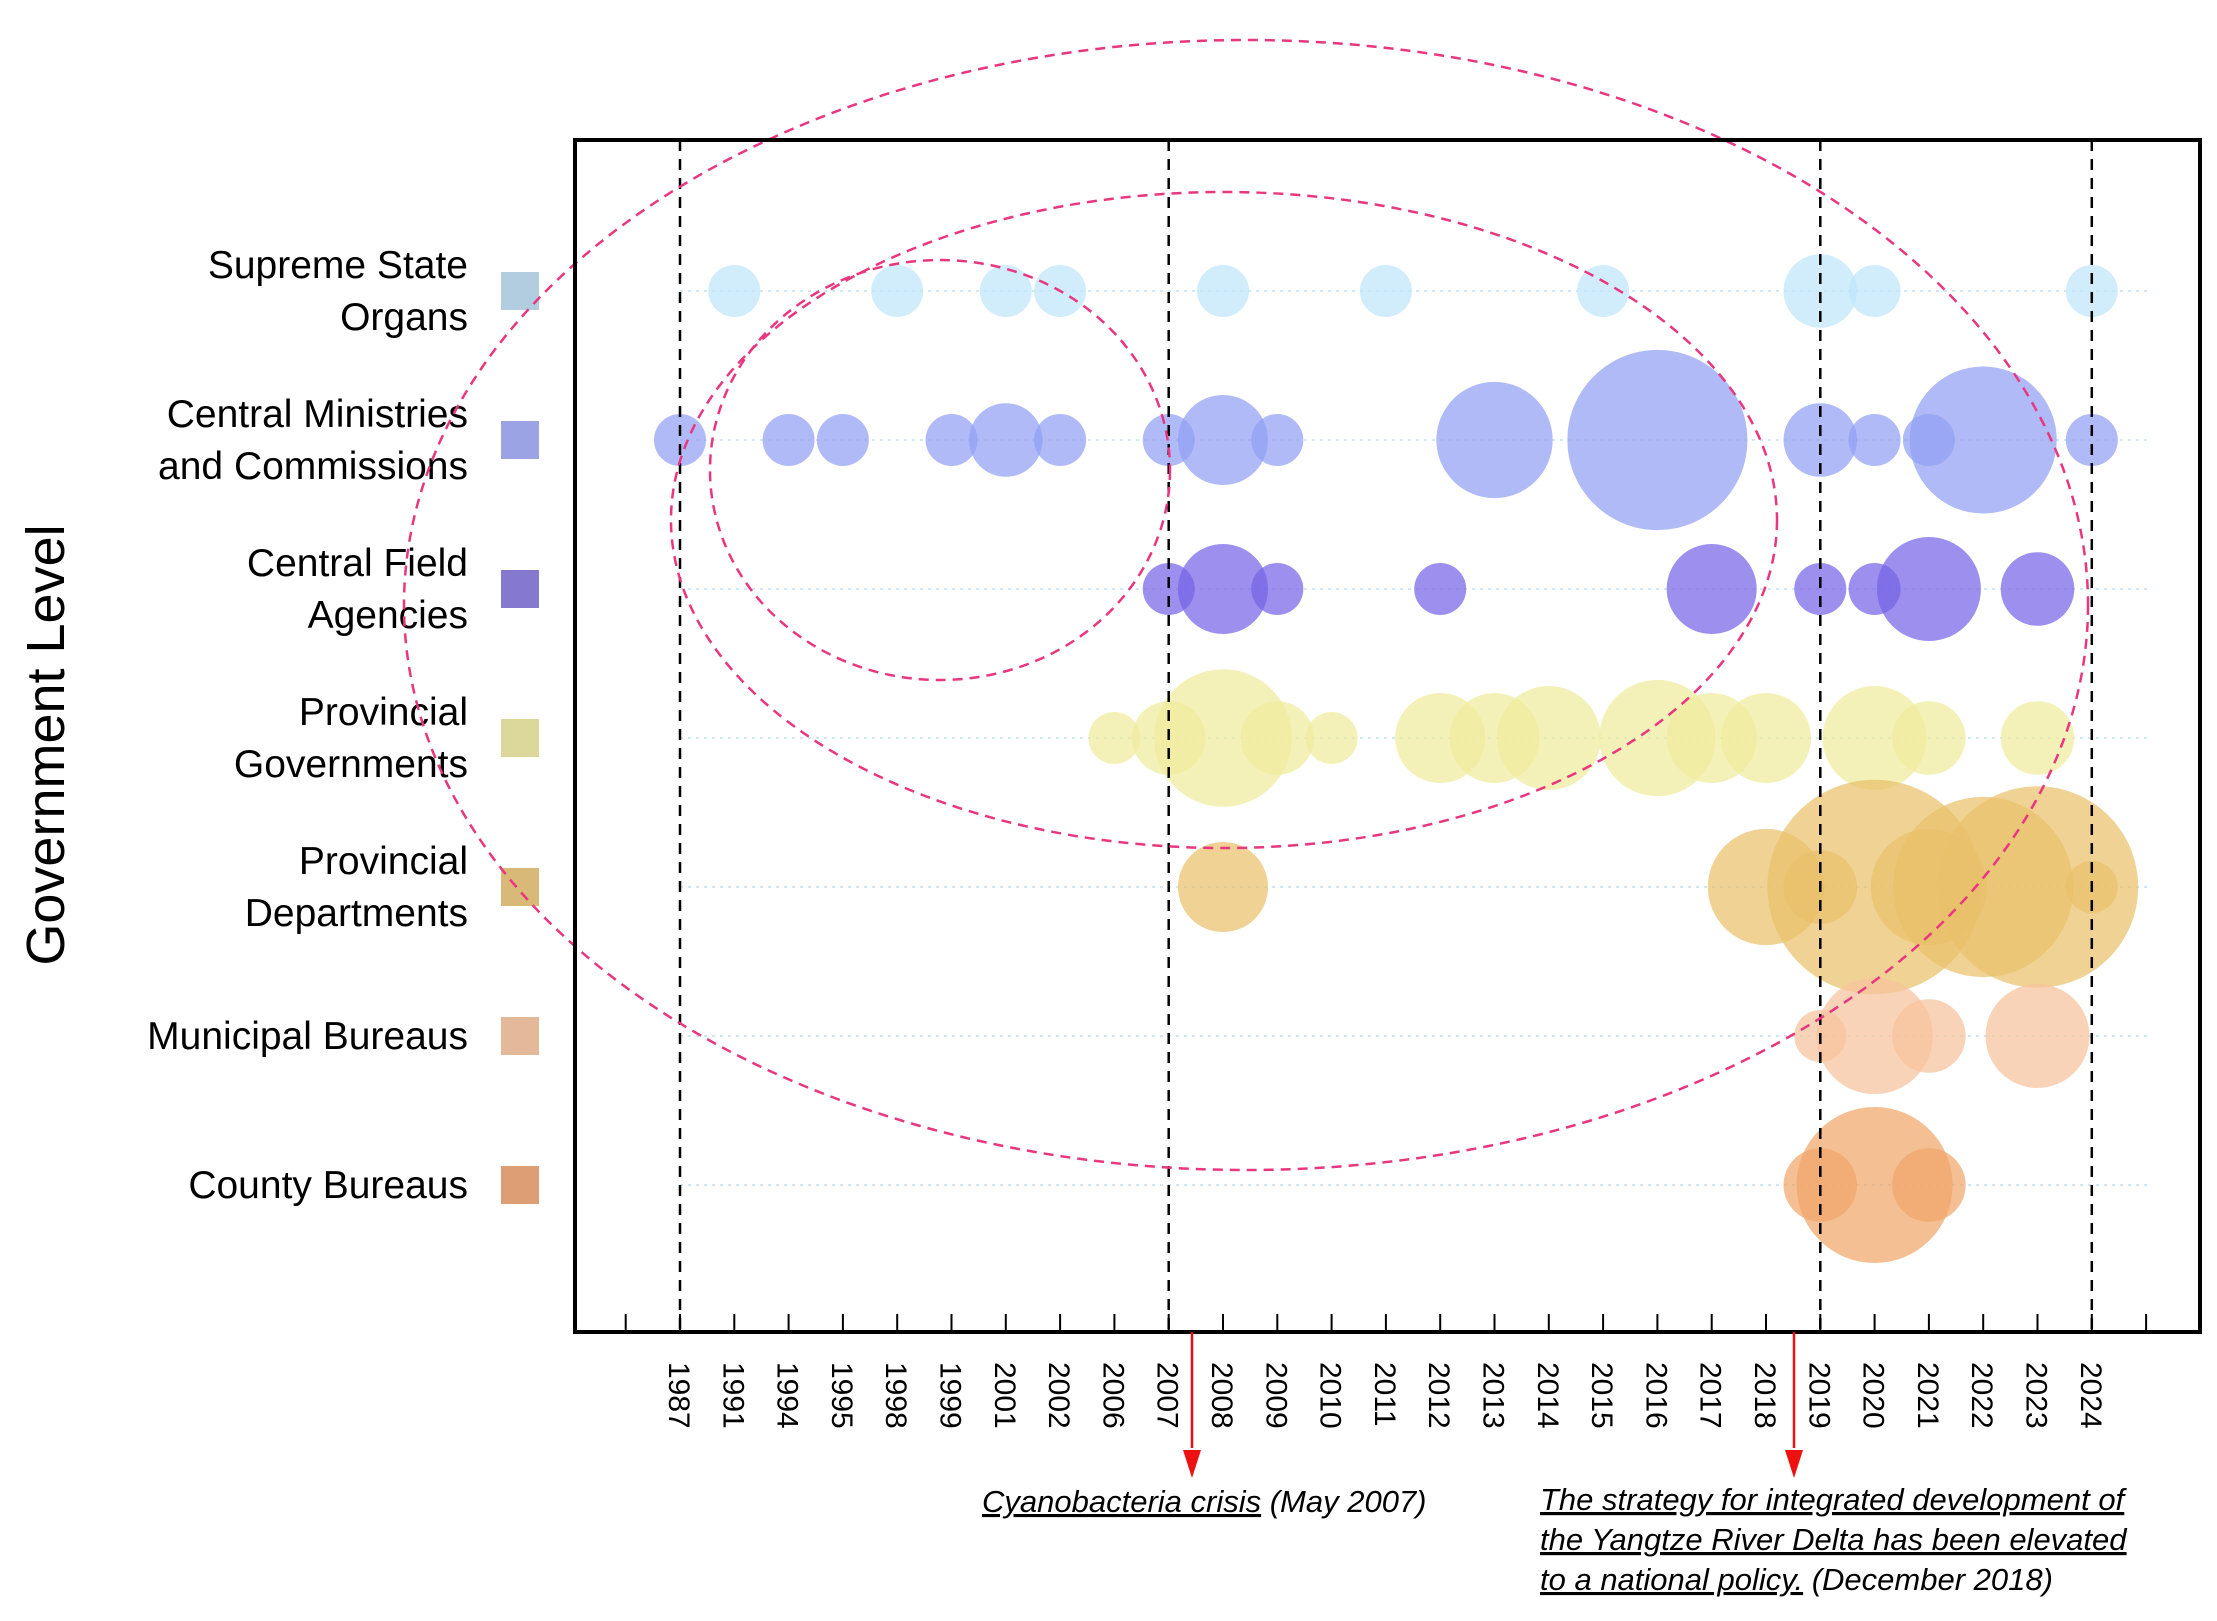  What do you see at coordinates (357, 563) in the screenshot?
I see `category-label: Central Field` at bounding box center [357, 563].